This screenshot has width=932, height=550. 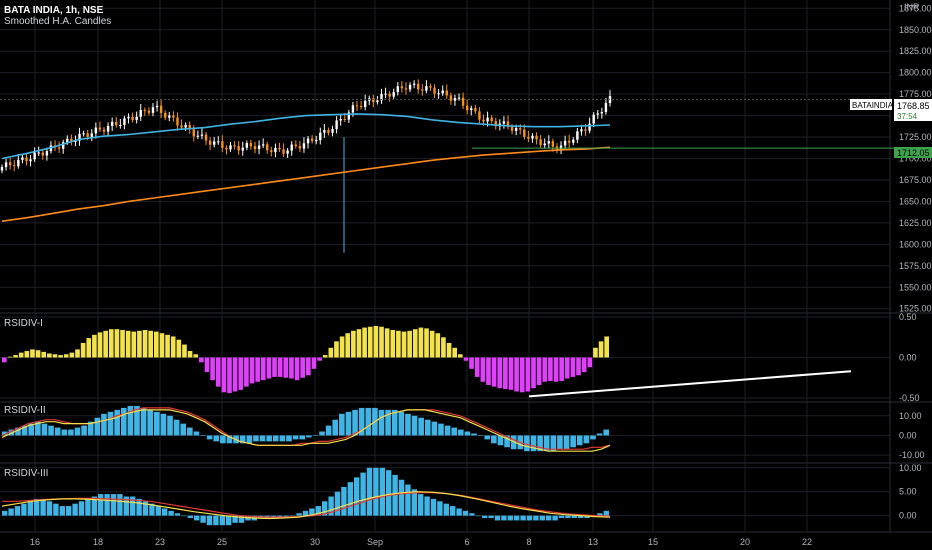 I want to click on y-tick-label: 0.00, so click(x=908, y=358).